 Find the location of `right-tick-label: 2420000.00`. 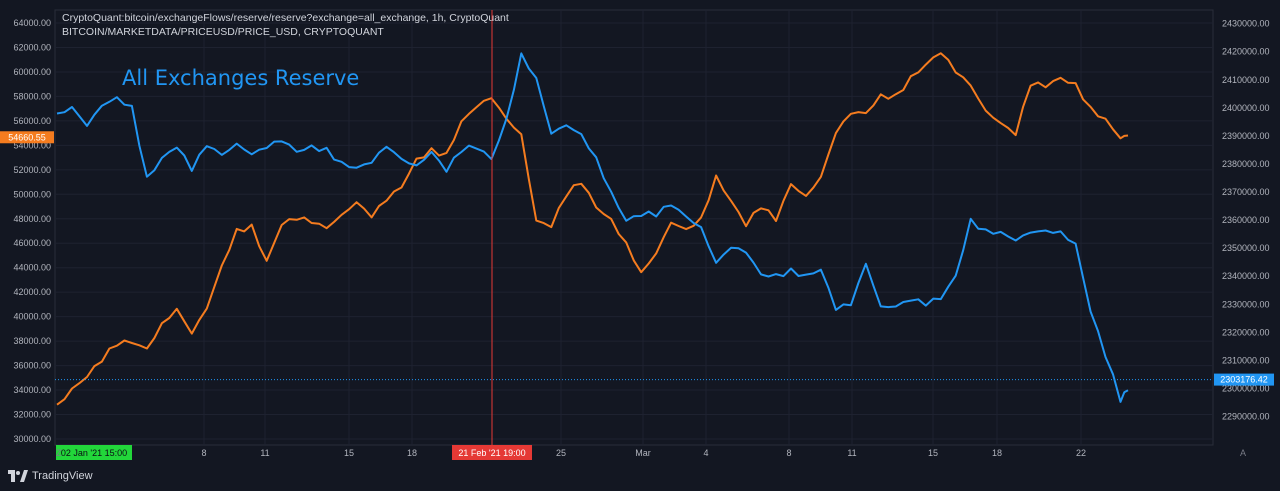

right-tick-label: 2420000.00 is located at coordinates (1246, 52).